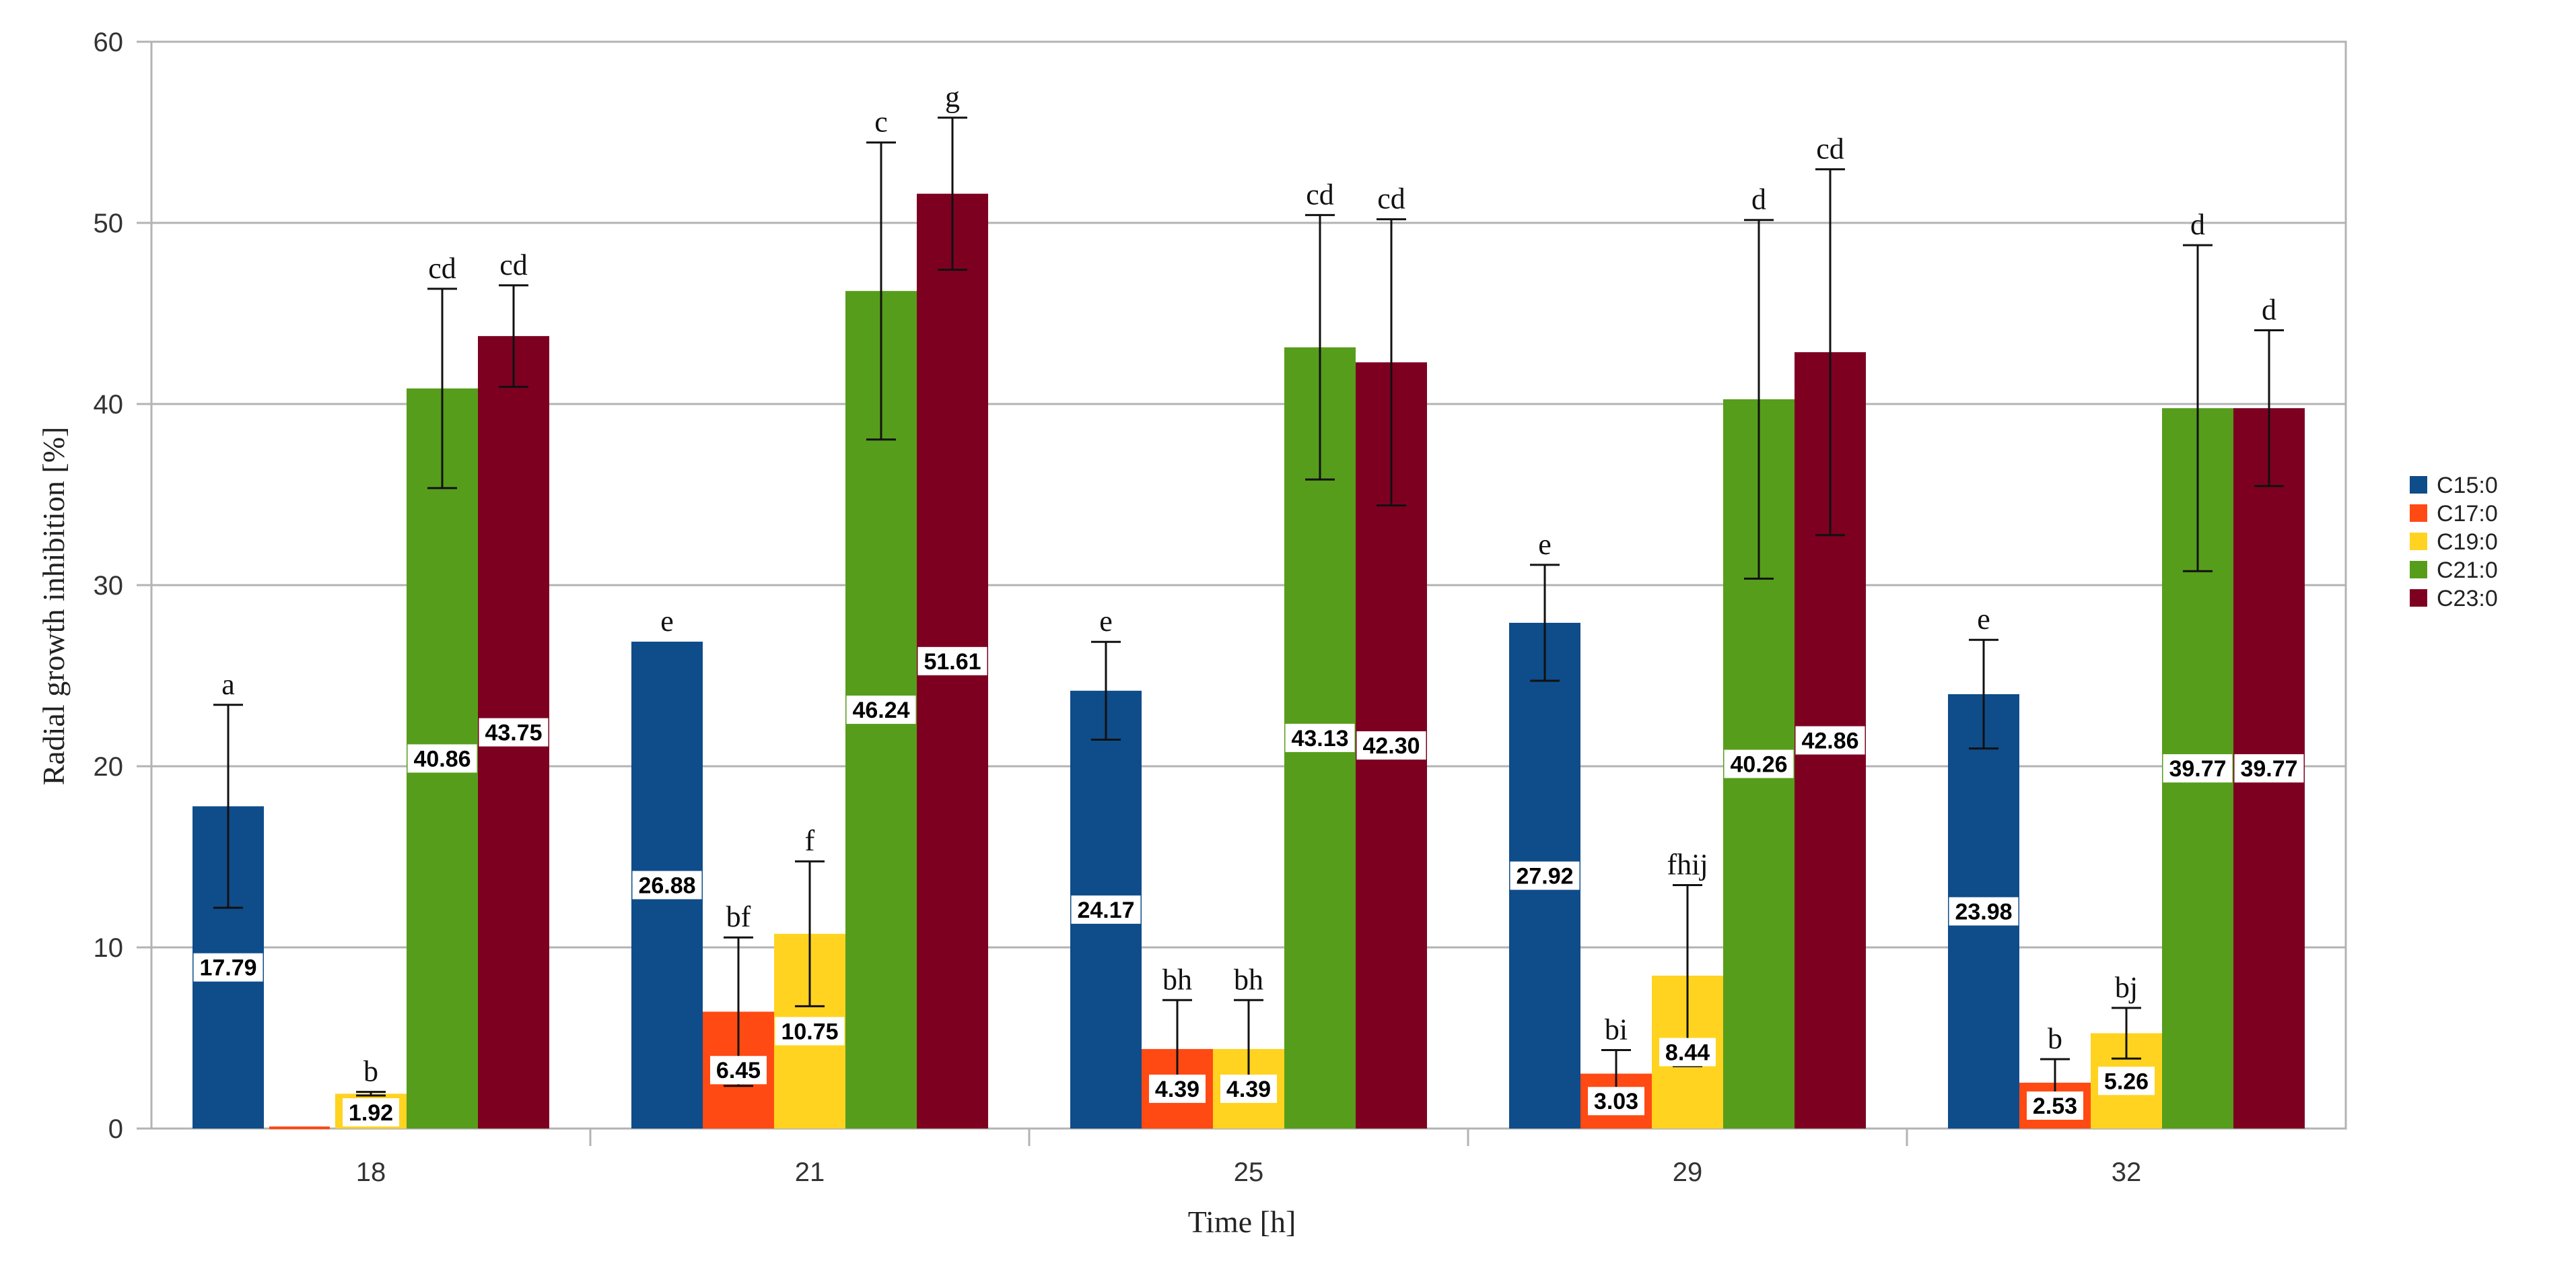 This screenshot has width=2576, height=1278. I want to click on data-label: 2.53, so click(2055, 1106).